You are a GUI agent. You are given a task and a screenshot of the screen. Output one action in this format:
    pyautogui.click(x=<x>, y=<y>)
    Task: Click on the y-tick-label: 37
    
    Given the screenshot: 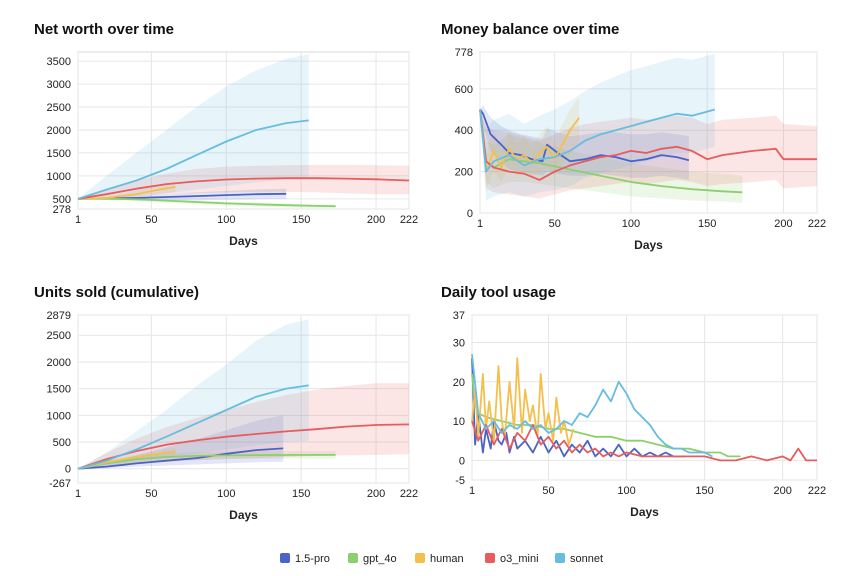 What is the action you would take?
    pyautogui.click(x=459, y=316)
    